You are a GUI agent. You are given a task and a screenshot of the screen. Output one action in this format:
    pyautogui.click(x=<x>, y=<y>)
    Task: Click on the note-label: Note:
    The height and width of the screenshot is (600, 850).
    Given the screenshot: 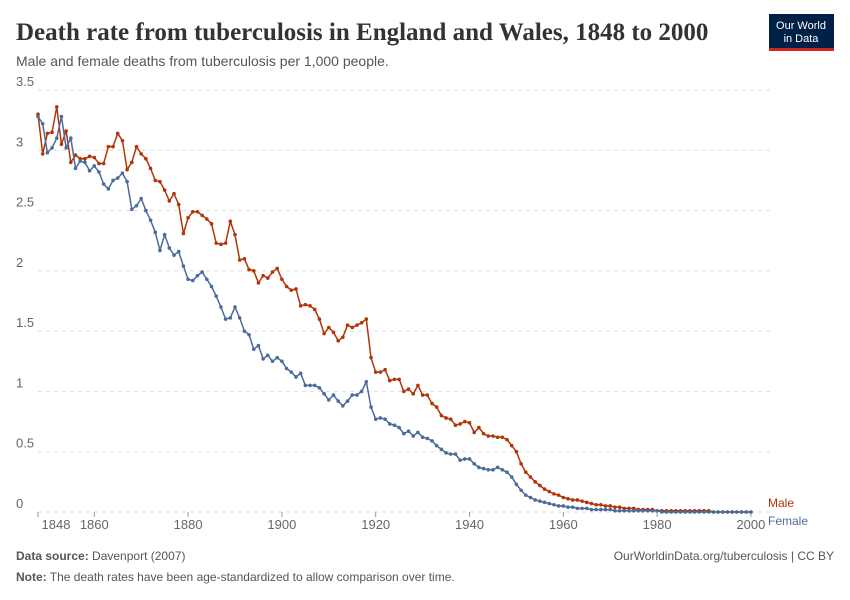 What is the action you would take?
    pyautogui.click(x=31, y=577)
    